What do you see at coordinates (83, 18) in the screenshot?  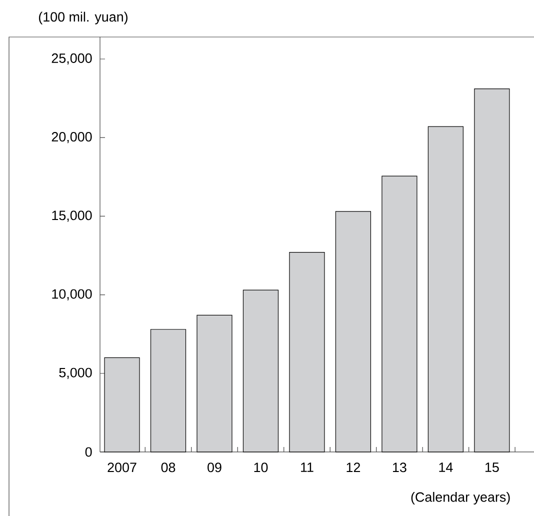 I see `y-axis-title: (100 mil. yuan)` at bounding box center [83, 18].